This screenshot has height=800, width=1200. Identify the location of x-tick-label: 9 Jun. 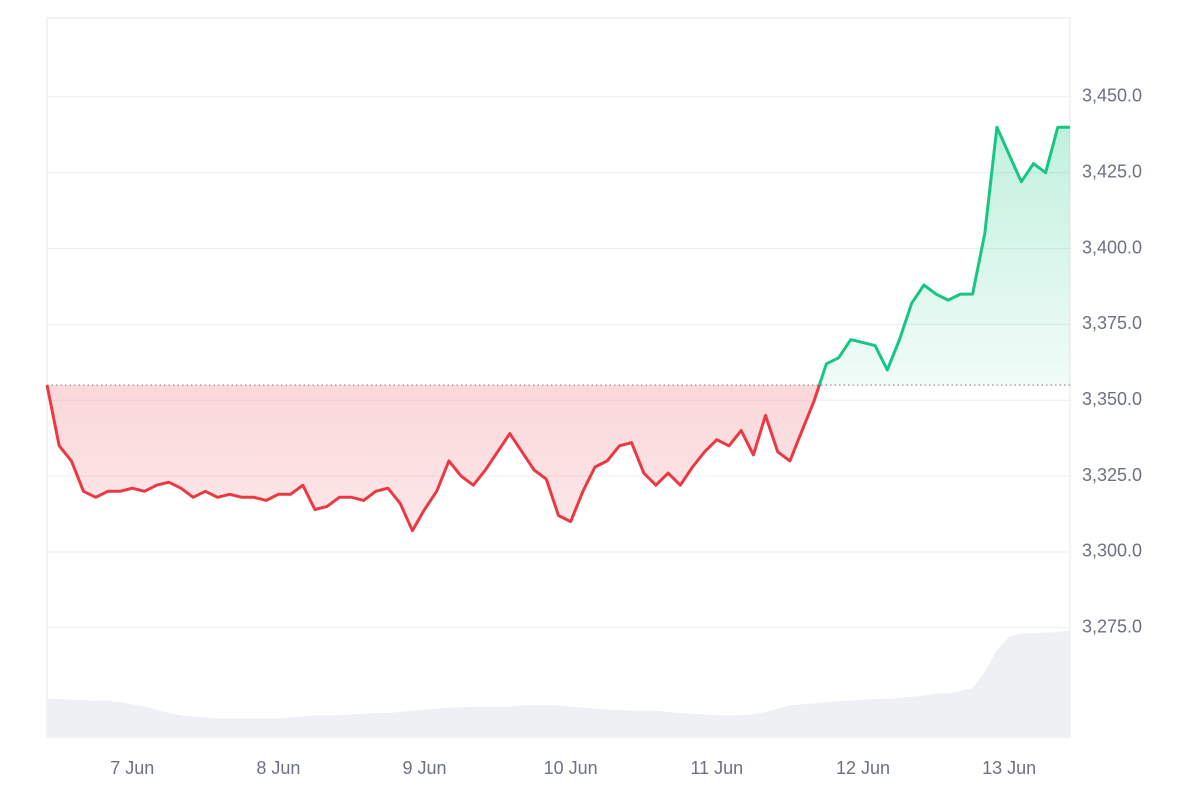
(425, 768).